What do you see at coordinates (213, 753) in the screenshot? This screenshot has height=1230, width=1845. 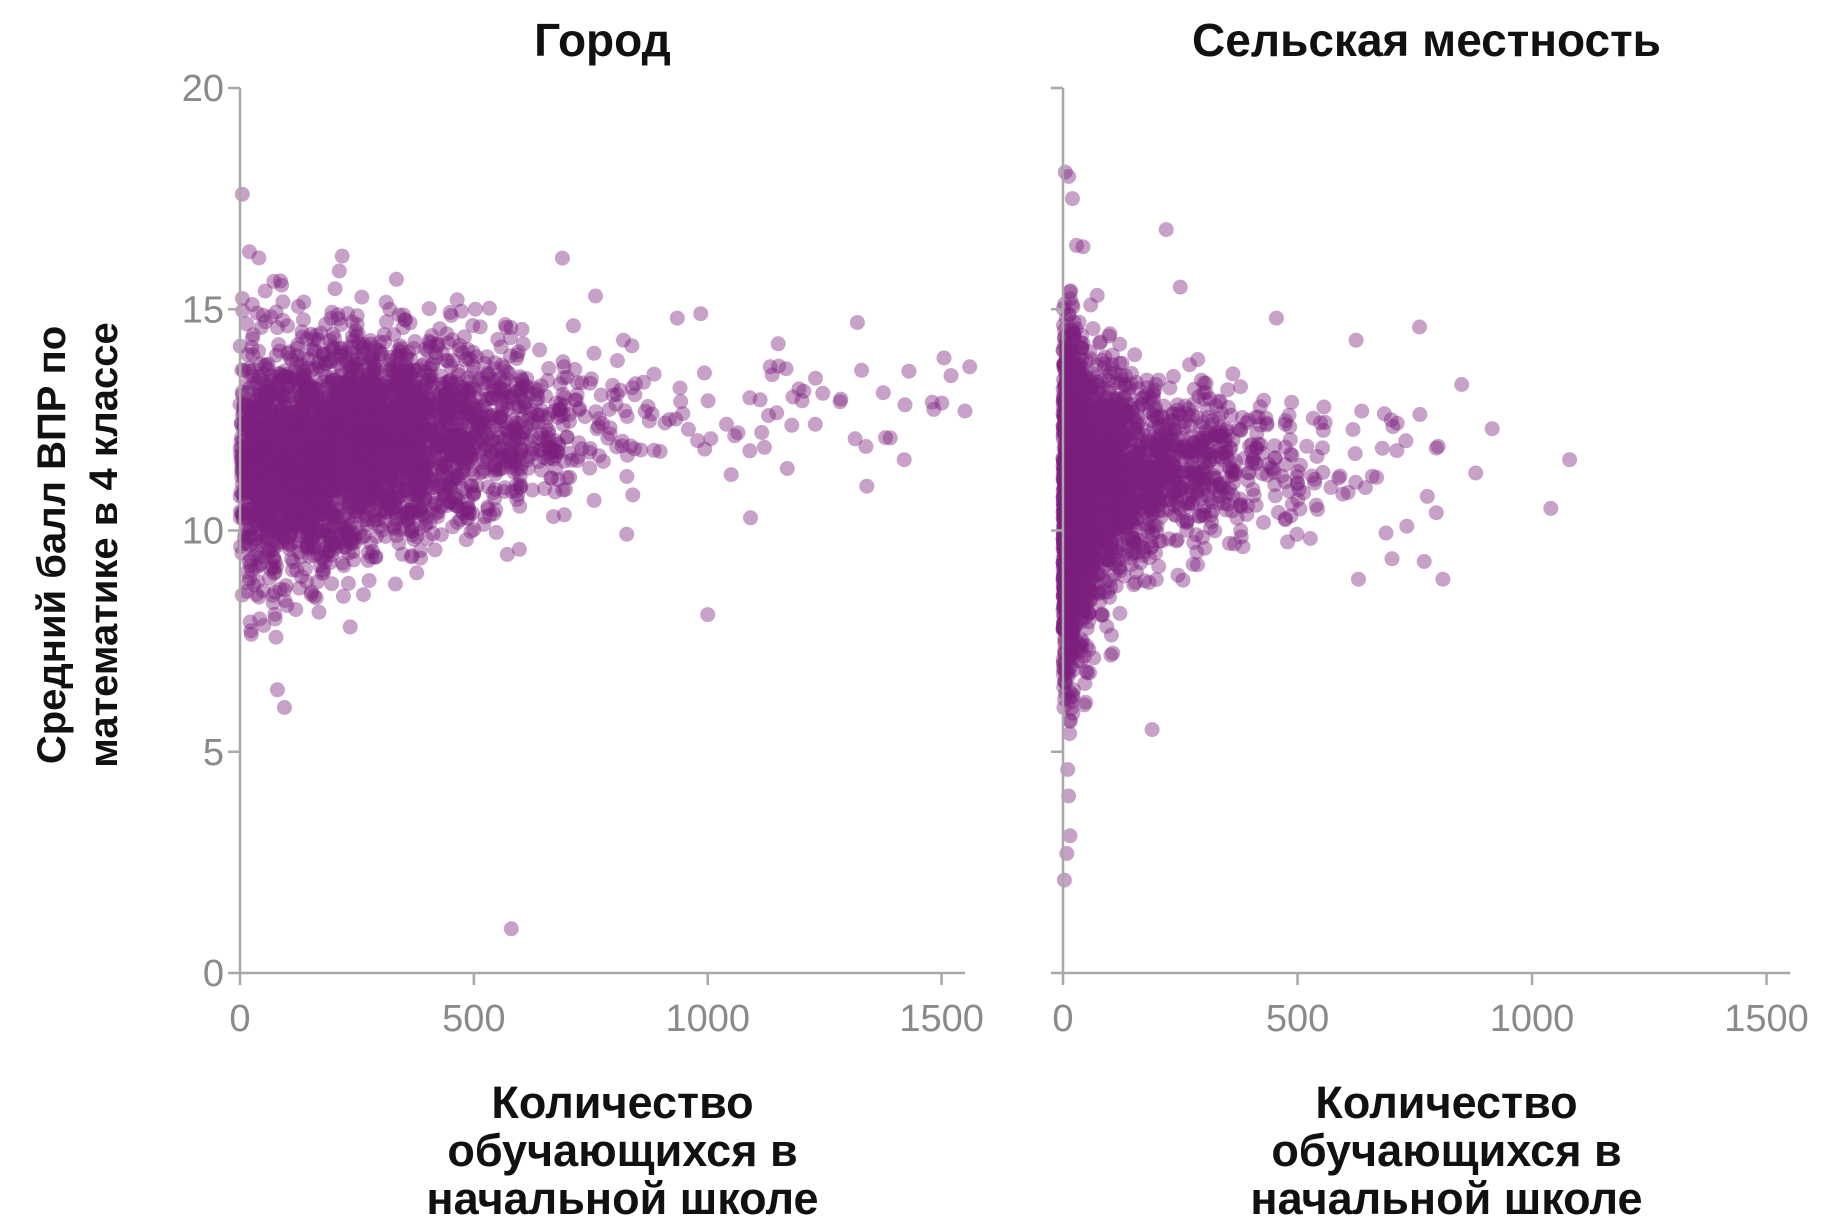 I see `y-tick-label: 5` at bounding box center [213, 753].